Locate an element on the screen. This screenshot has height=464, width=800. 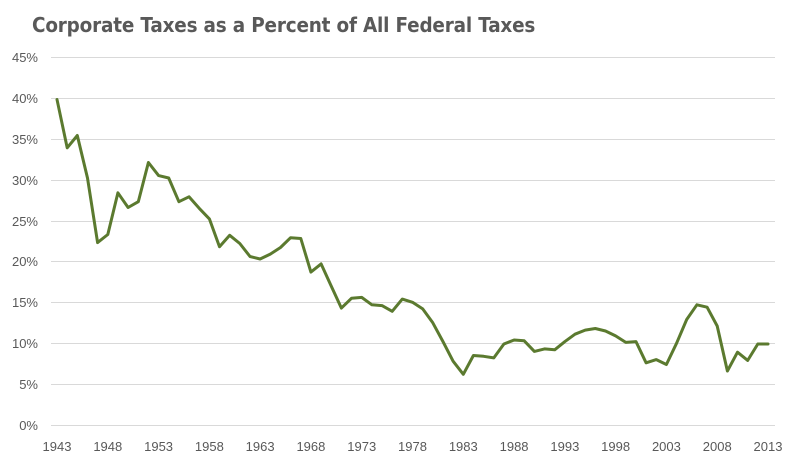
data-point-1991 is located at coordinates (544, 348).